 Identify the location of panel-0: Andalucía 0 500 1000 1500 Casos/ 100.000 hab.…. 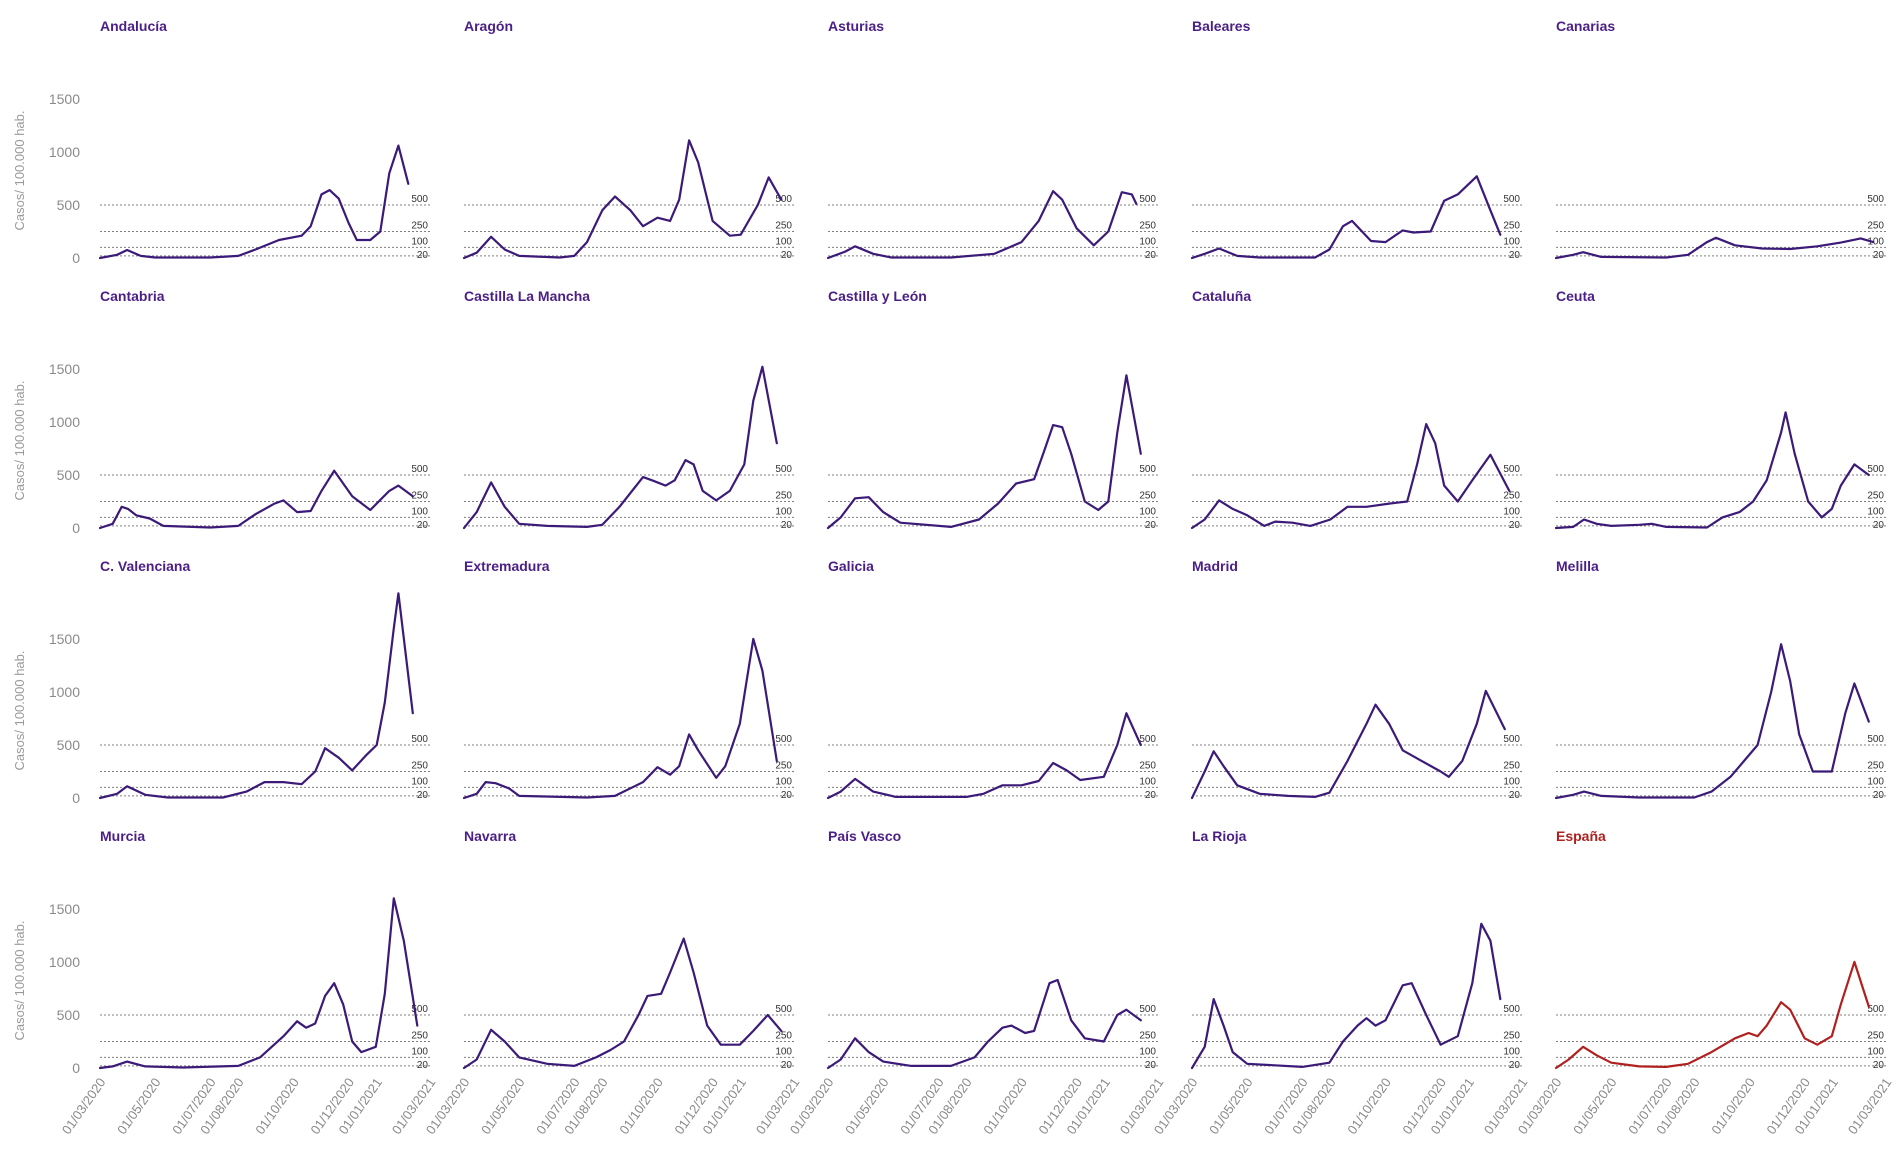
(215, 145).